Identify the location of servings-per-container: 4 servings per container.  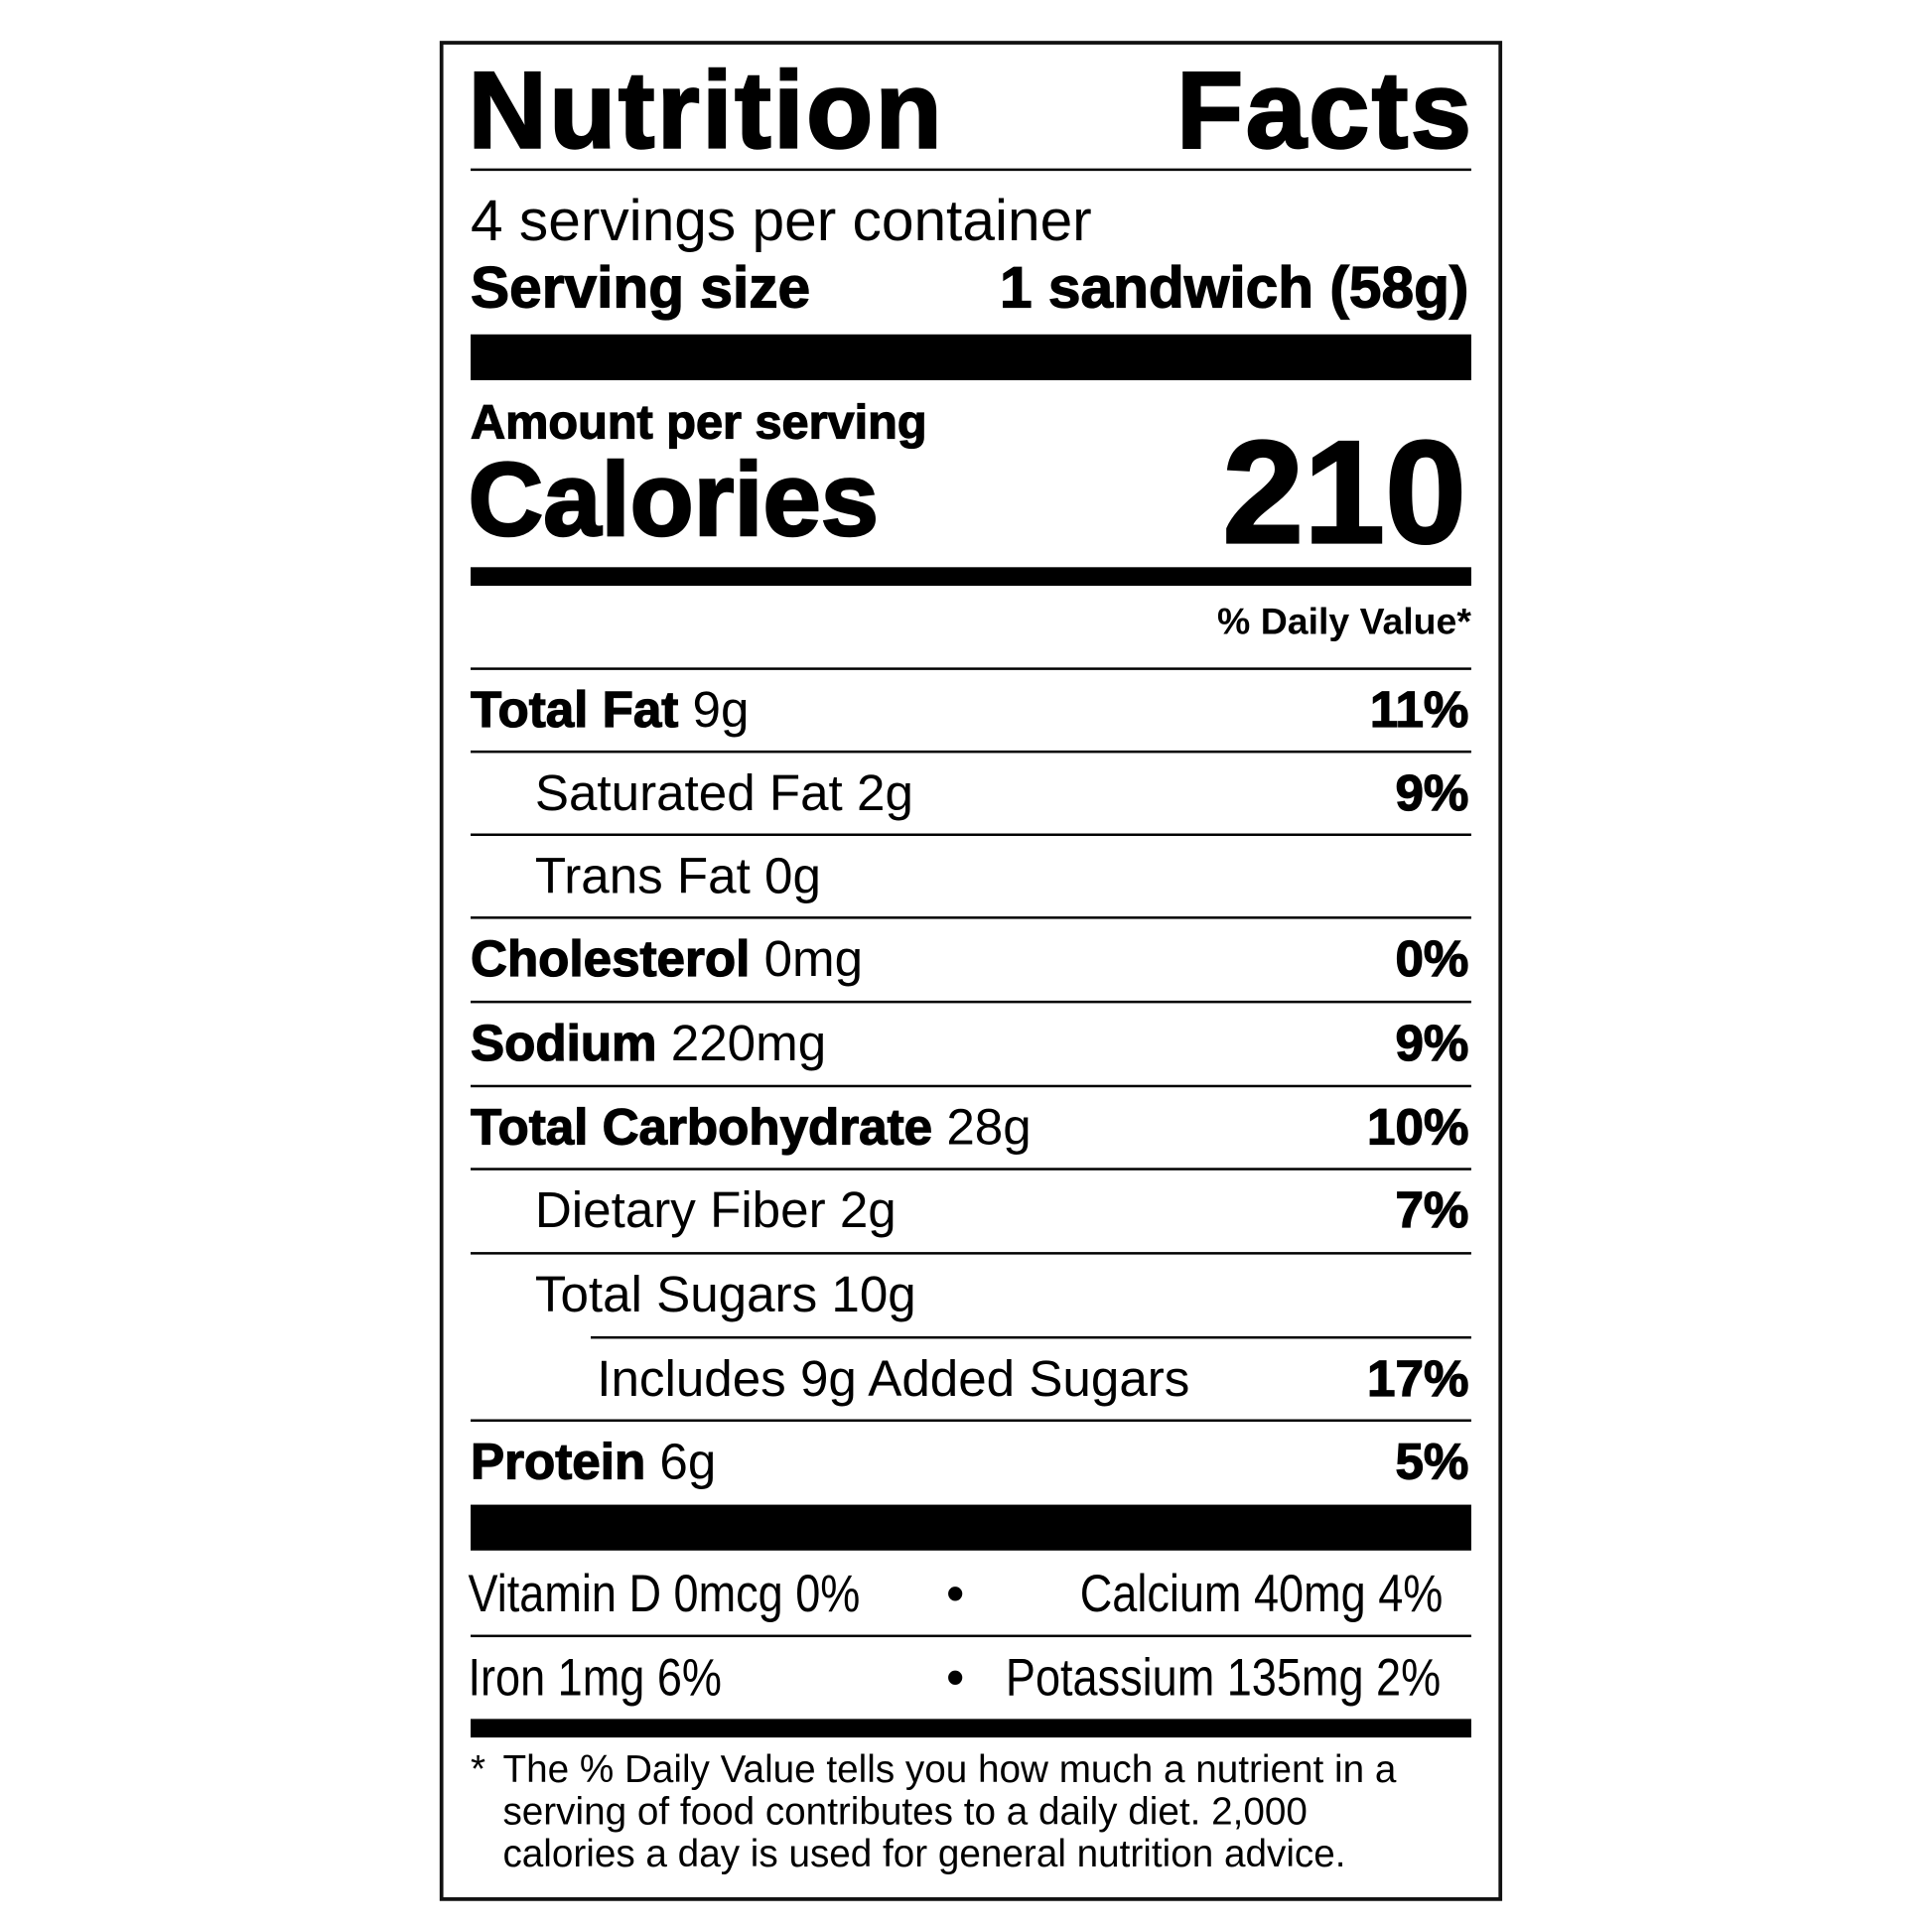
(781, 220).